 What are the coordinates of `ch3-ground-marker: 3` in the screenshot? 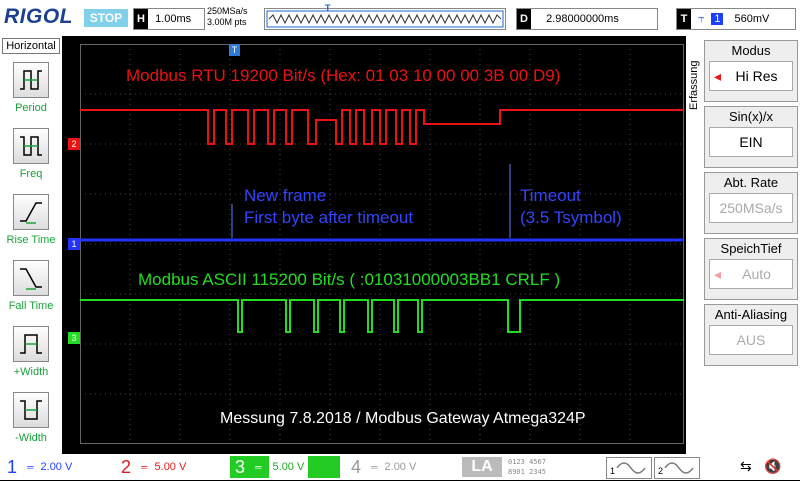 It's located at (74, 338).